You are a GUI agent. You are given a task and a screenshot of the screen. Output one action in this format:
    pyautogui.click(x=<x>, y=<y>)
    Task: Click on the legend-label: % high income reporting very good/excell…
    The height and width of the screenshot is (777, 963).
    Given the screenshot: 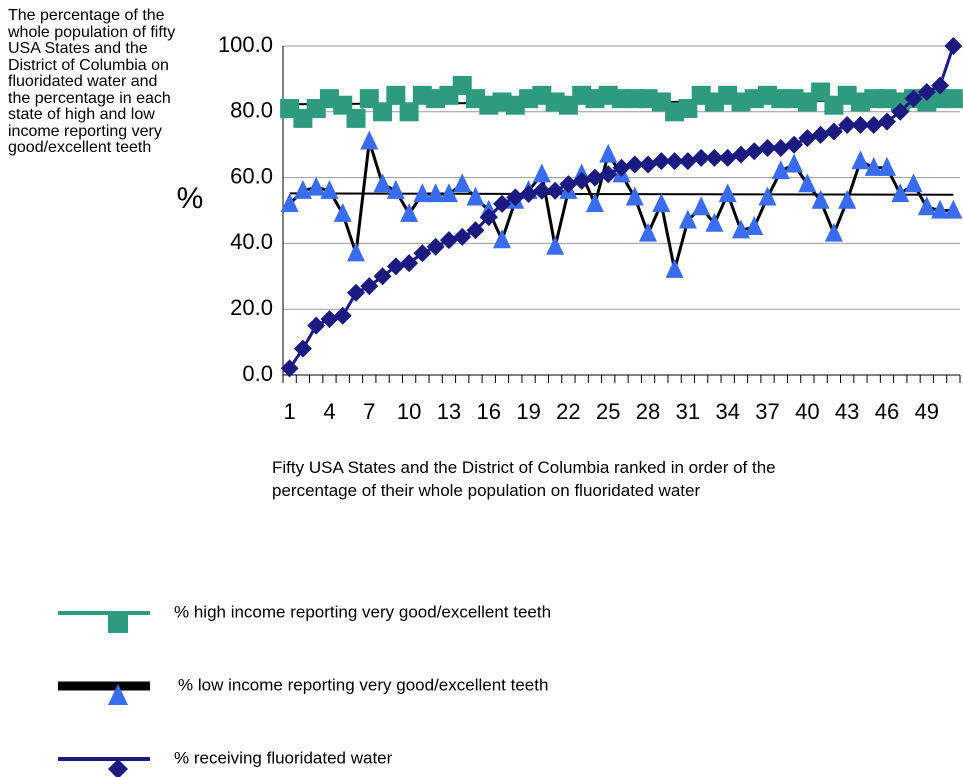 What is the action you would take?
    pyautogui.click(x=362, y=611)
    